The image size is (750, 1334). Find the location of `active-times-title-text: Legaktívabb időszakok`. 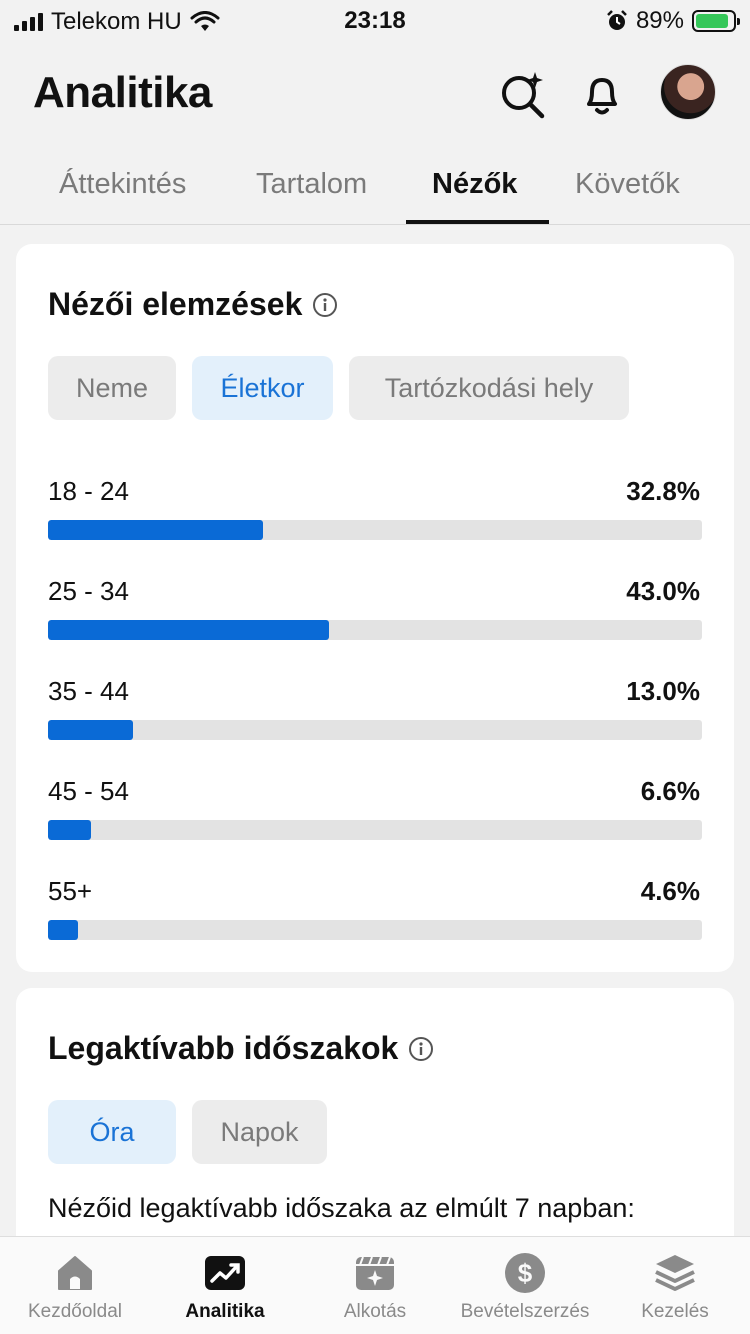

active-times-title-text: Legaktívabb időszakok is located at coordinates (223, 1048).